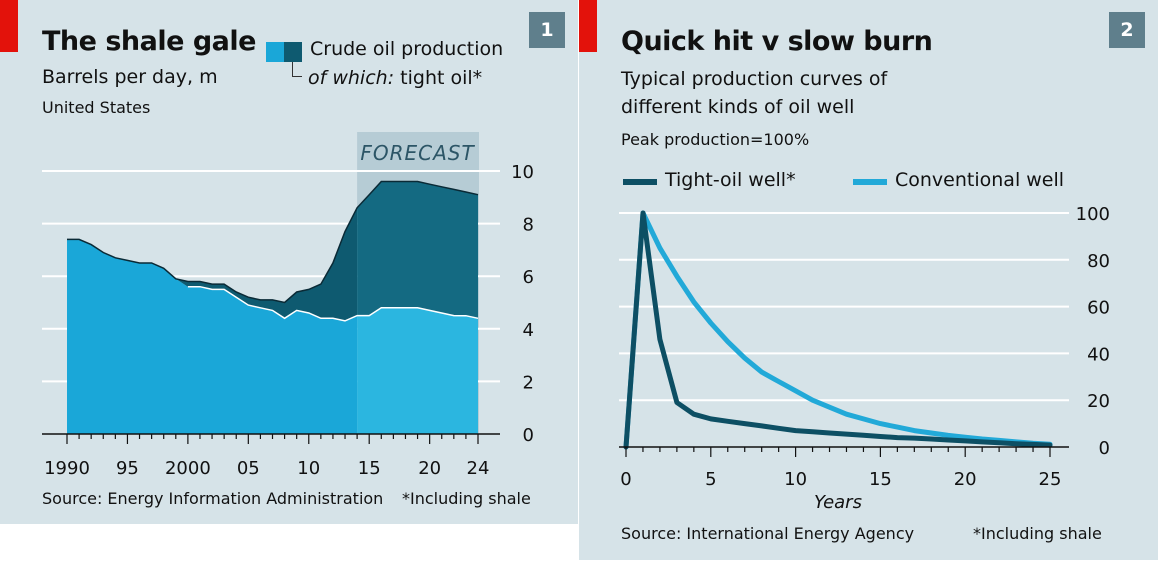 The image size is (1158, 562). I want to click on area-conventional-forecast, so click(417, 370).